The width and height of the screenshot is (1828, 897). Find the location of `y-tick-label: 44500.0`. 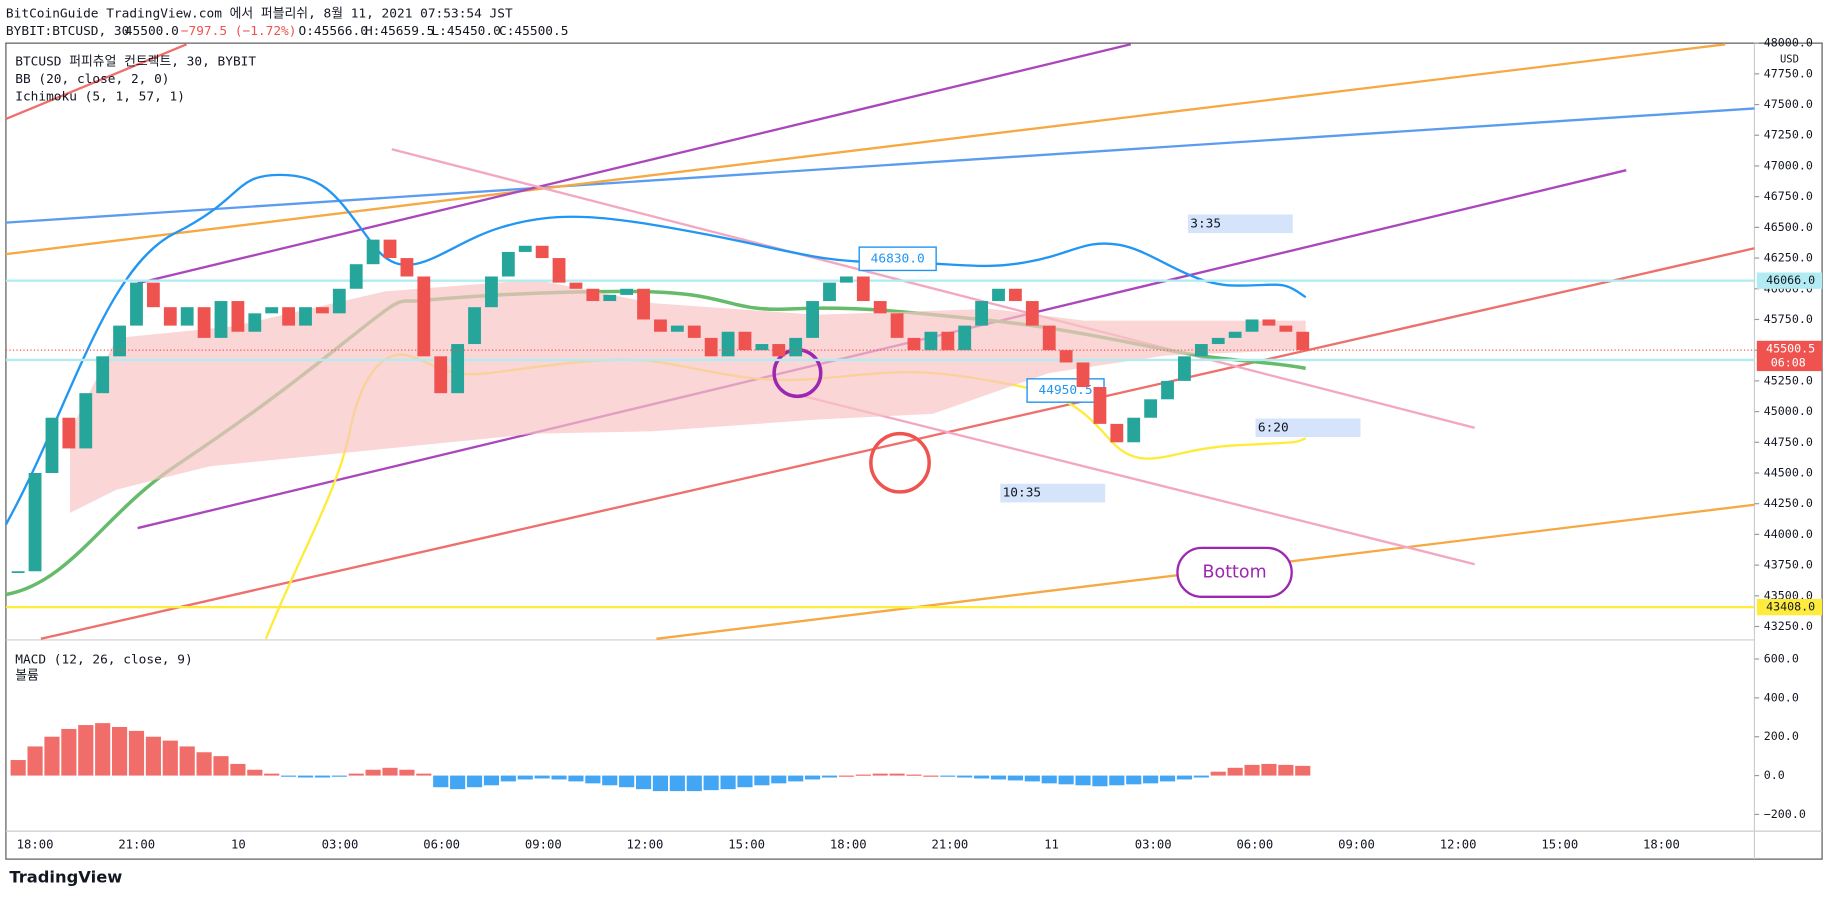

y-tick-label: 44500.0 is located at coordinates (1788, 472).